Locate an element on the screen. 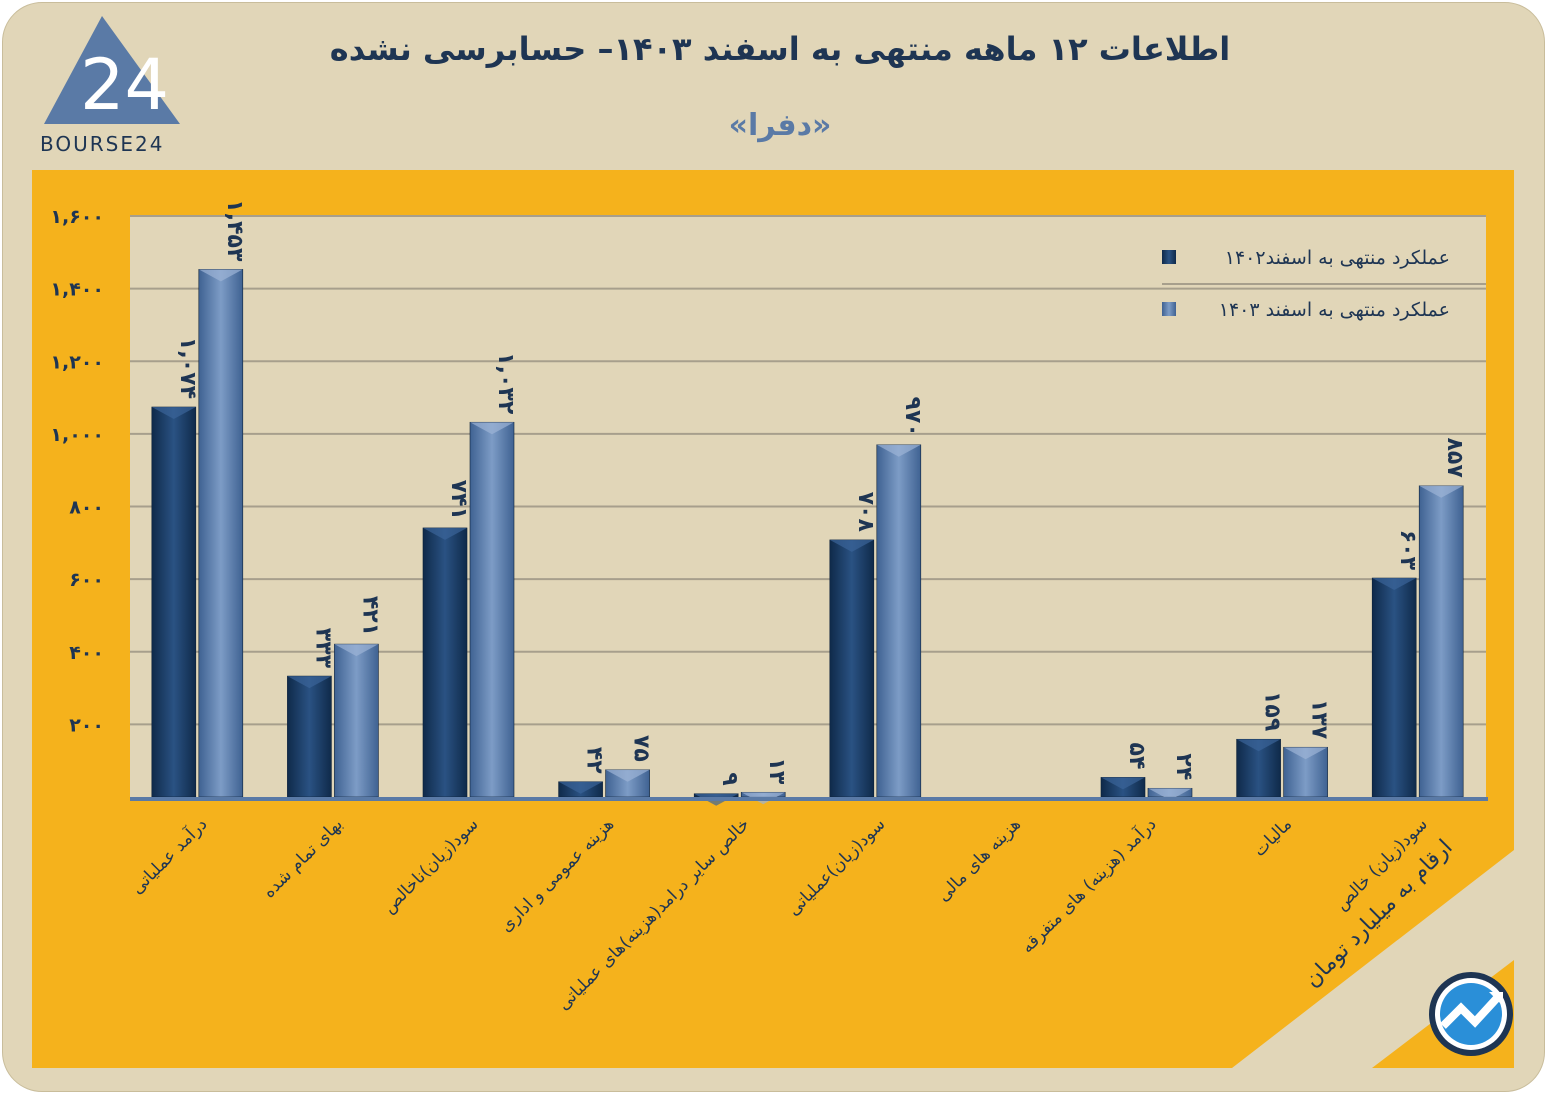 This screenshot has width=1547, height=1094. data-label: ۳۳۳ is located at coordinates (322, 648).